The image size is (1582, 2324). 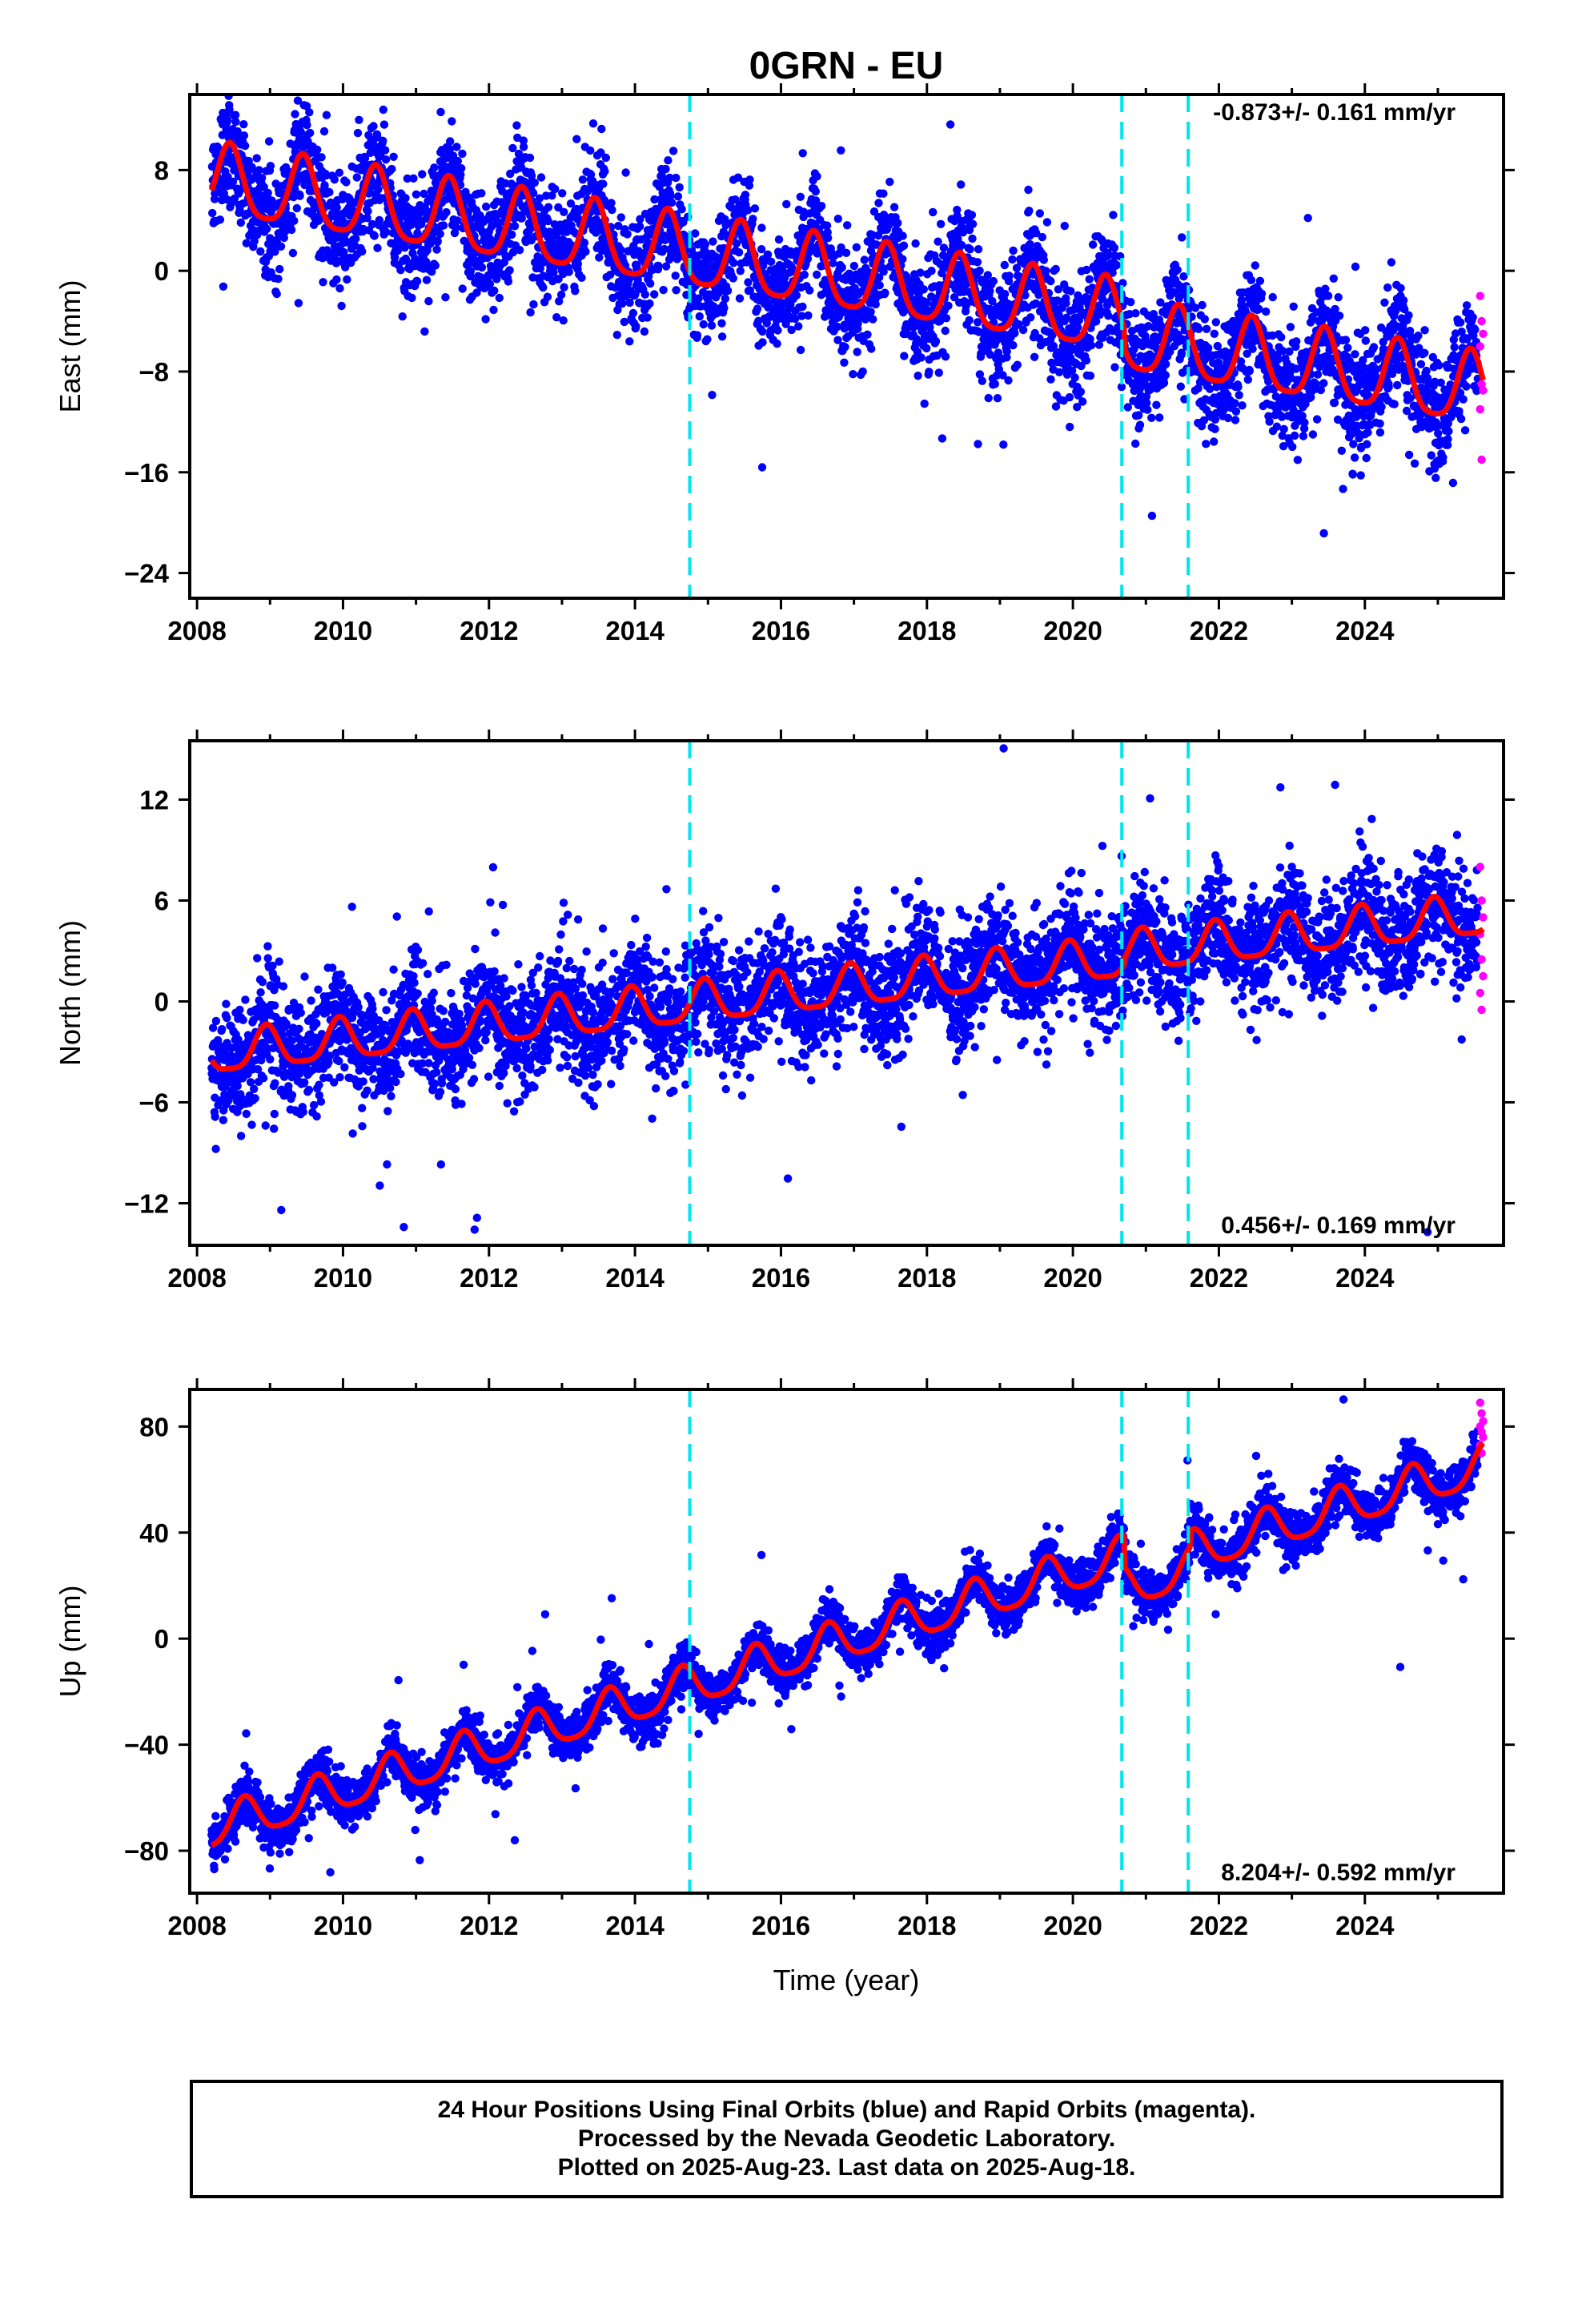 I want to click on y-tick-label: 0, so click(x=162, y=271).